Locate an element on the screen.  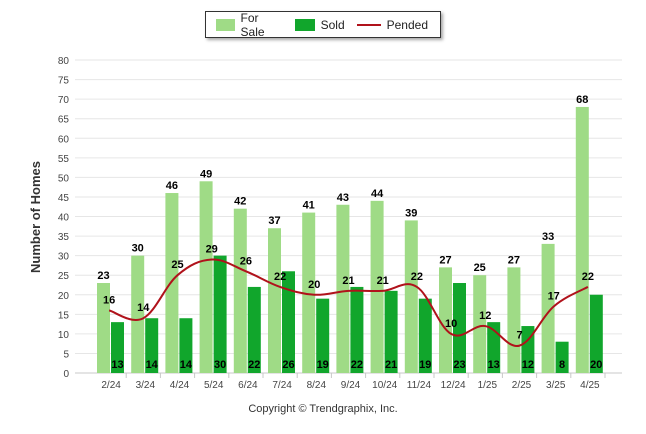
y-axis-ticks: 0 5 10 15 20 25 30 35 40 45 50 55 60 65 70 75 80 is located at coordinates (64, 218).